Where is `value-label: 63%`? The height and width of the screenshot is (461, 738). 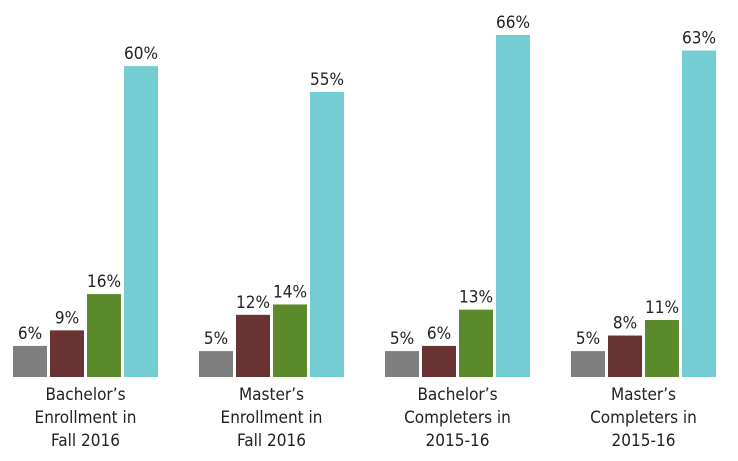
value-label: 63% is located at coordinates (699, 39).